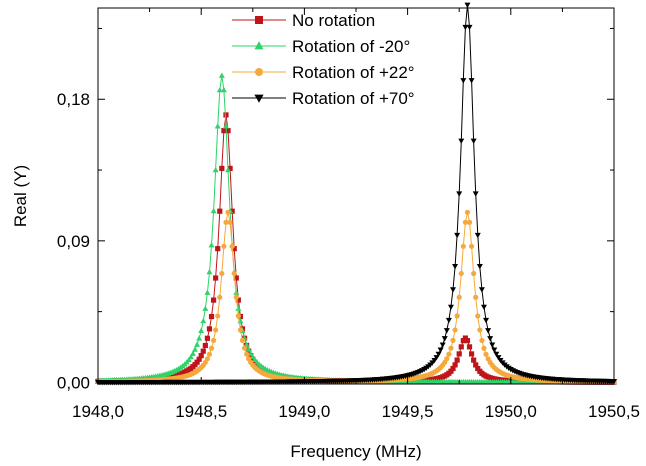 Image resolution: width=646 pixels, height=466 pixels. Describe the element at coordinates (304, 411) in the screenshot. I see `x-tick-label: 1949,0` at that location.